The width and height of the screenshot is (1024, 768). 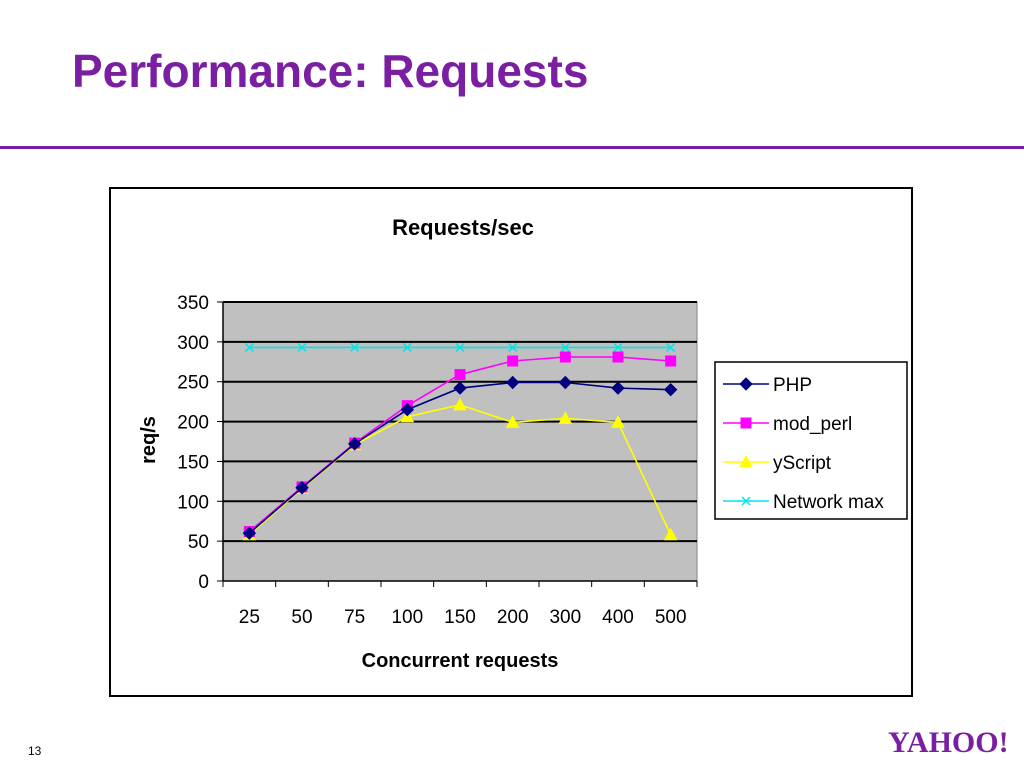 I want to click on yahoo-logo: YAHOO!, so click(x=948, y=742).